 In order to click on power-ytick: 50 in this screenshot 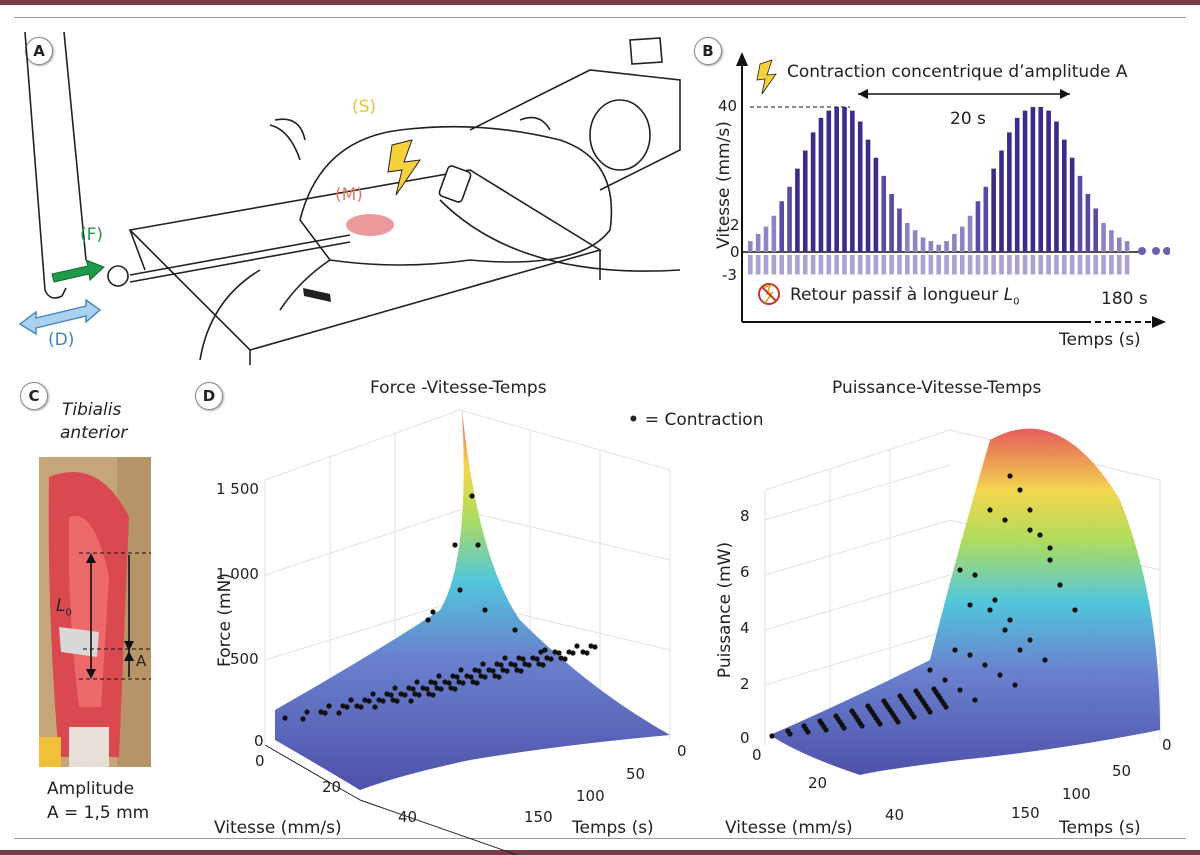, I will do `click(1122, 771)`.